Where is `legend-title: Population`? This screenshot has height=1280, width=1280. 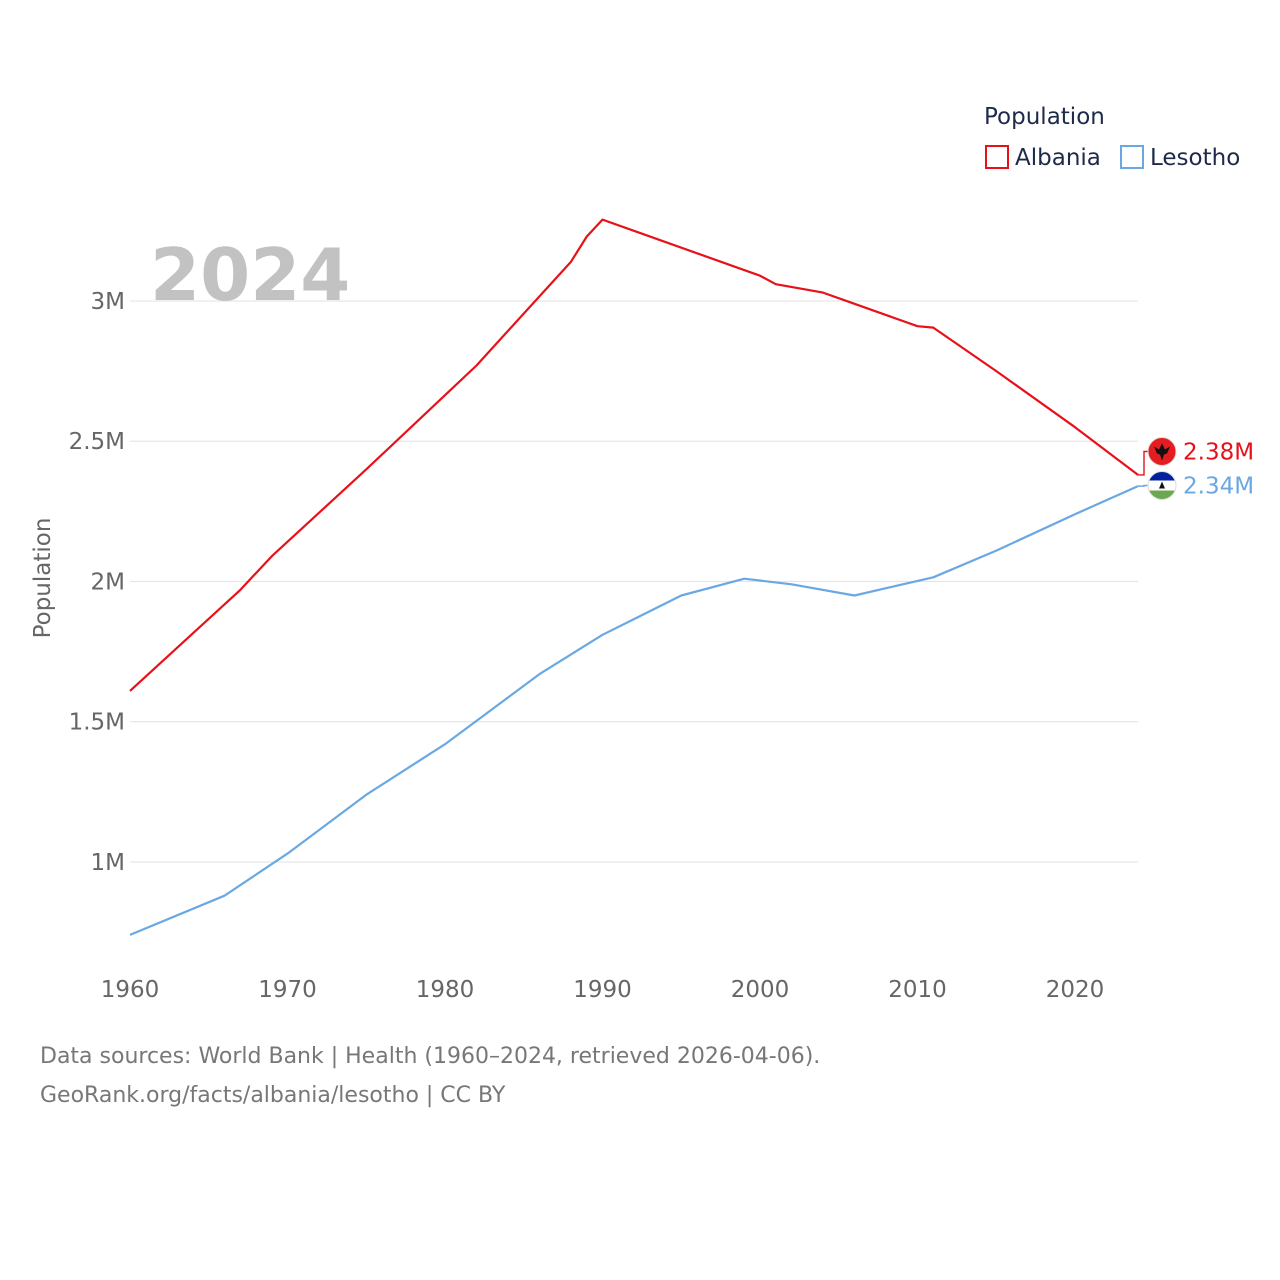
legend-title: Population is located at coordinates (1044, 117).